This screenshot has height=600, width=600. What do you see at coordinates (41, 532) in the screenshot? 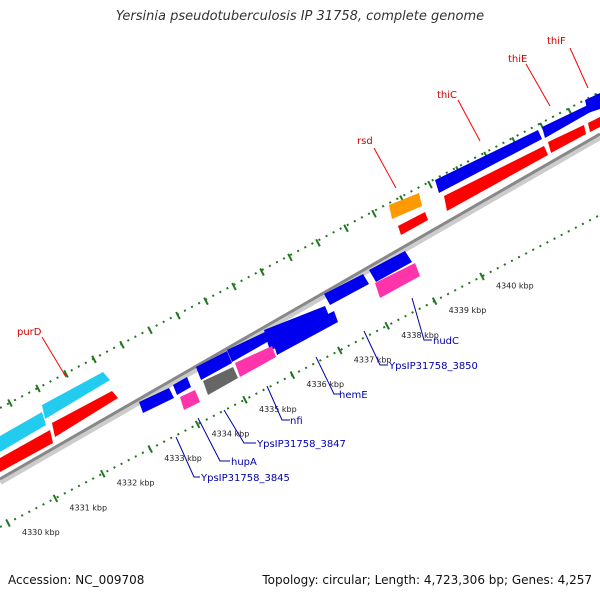
I see `scale-tick-label: 4330 kbp` at bounding box center [41, 532].